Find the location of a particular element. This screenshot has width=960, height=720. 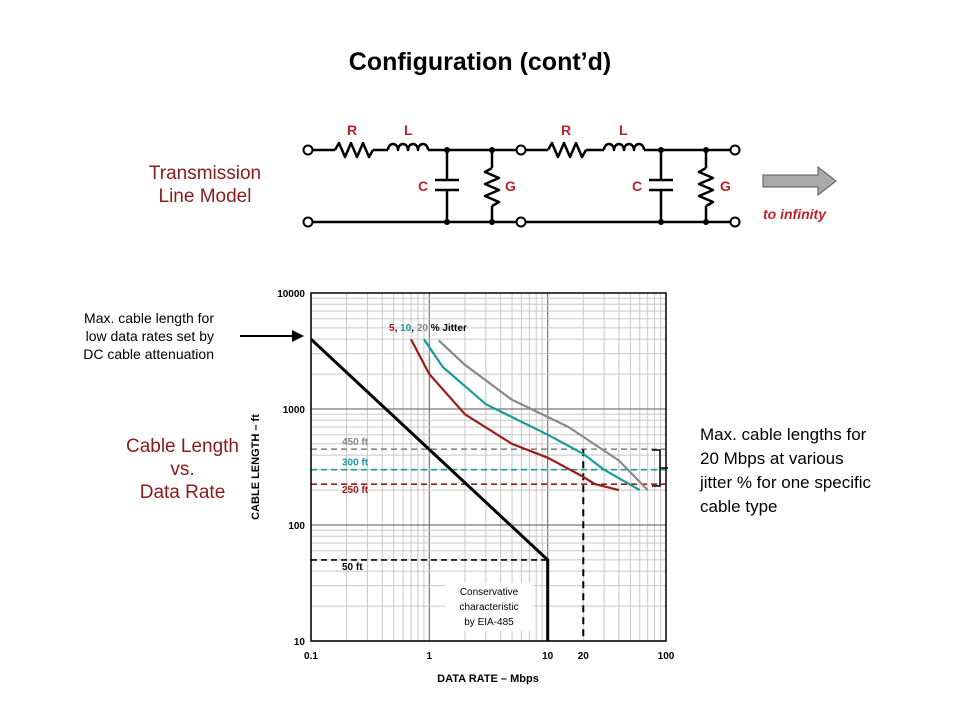

left-note-arrow is located at coordinates (272, 336).